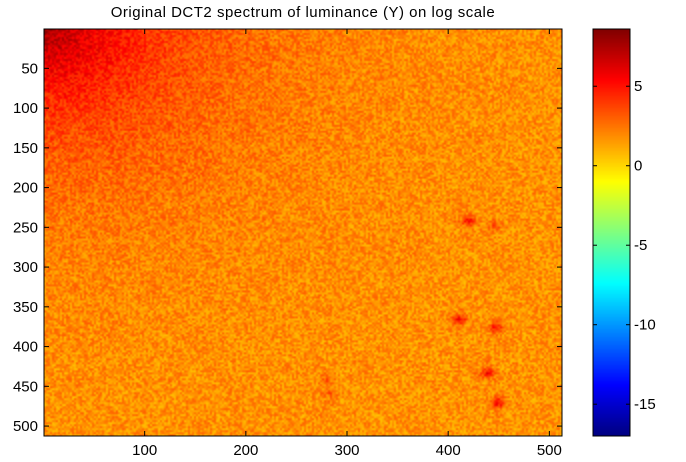  Describe the element at coordinates (645, 404) in the screenshot. I see `colorbar-tick-label: -15` at that location.